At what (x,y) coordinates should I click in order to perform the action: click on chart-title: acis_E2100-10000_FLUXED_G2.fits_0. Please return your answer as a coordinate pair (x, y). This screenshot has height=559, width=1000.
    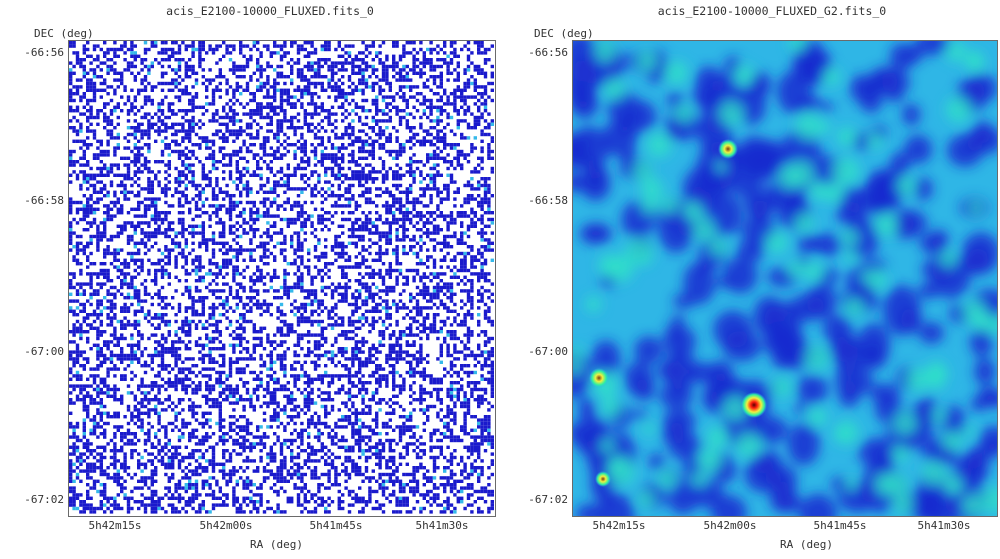
    Looking at the image, I should click on (772, 11).